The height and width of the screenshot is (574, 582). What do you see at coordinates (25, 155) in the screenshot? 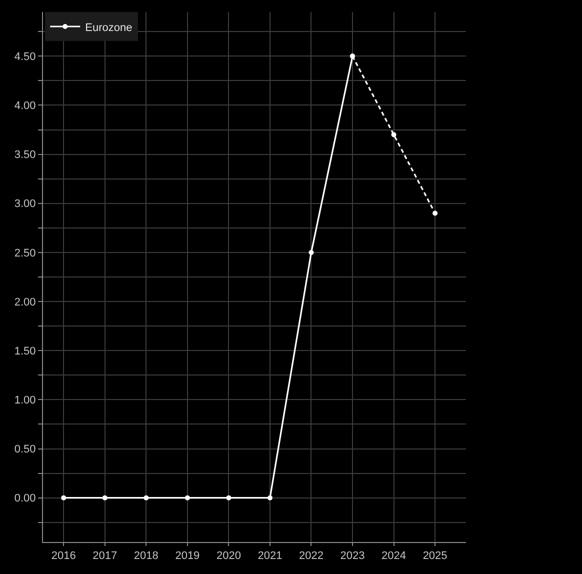
I see `y-tick-label: 3.50` at bounding box center [25, 155].